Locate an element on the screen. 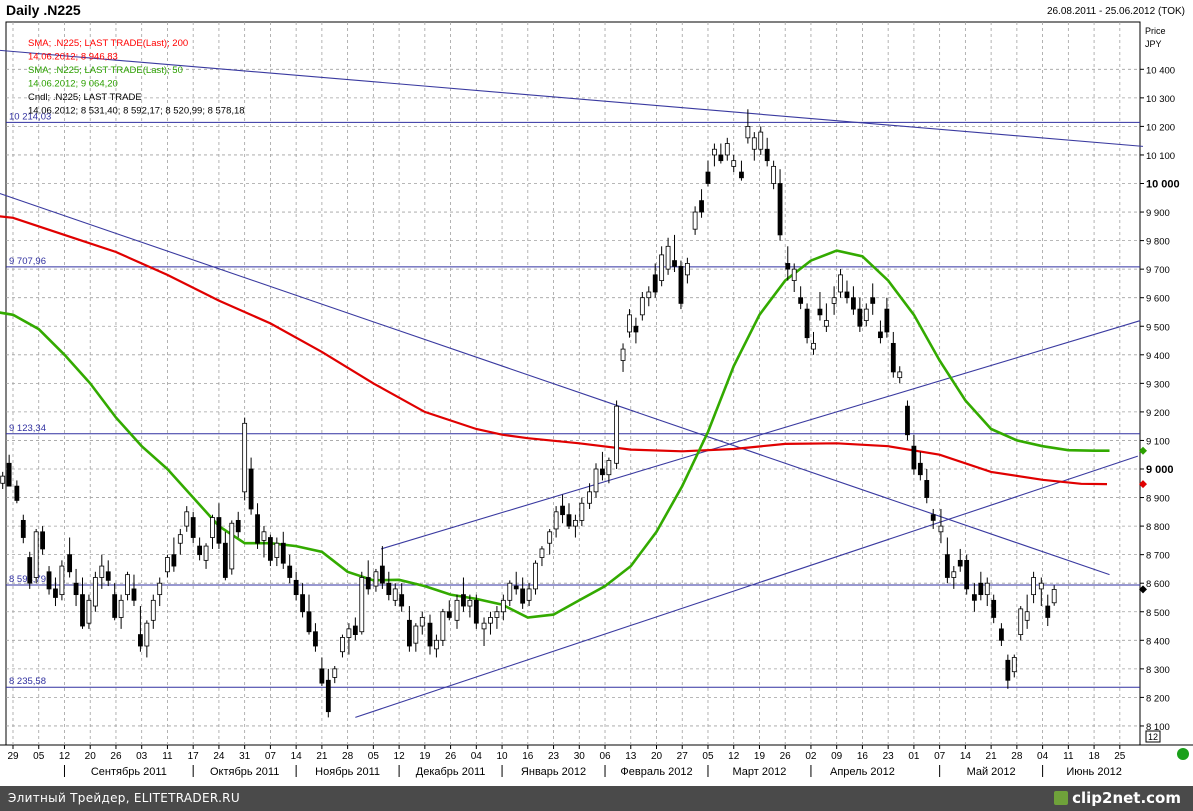  price-tick-label: 10 400 is located at coordinates (1160, 70).